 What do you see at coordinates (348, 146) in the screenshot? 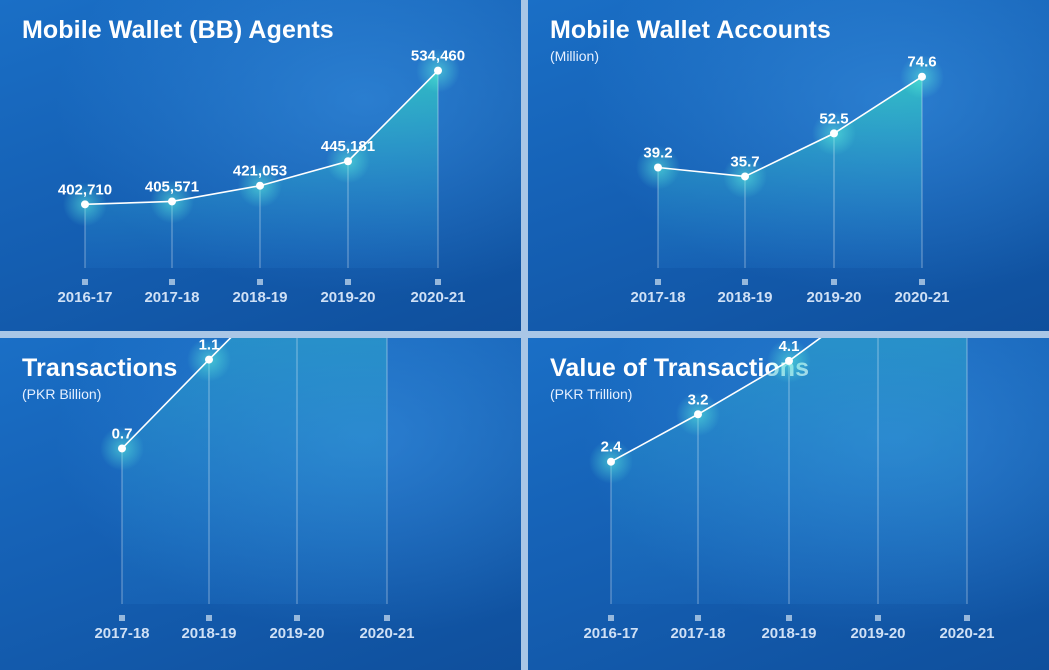
I see `data-label: 445,181` at bounding box center [348, 146].